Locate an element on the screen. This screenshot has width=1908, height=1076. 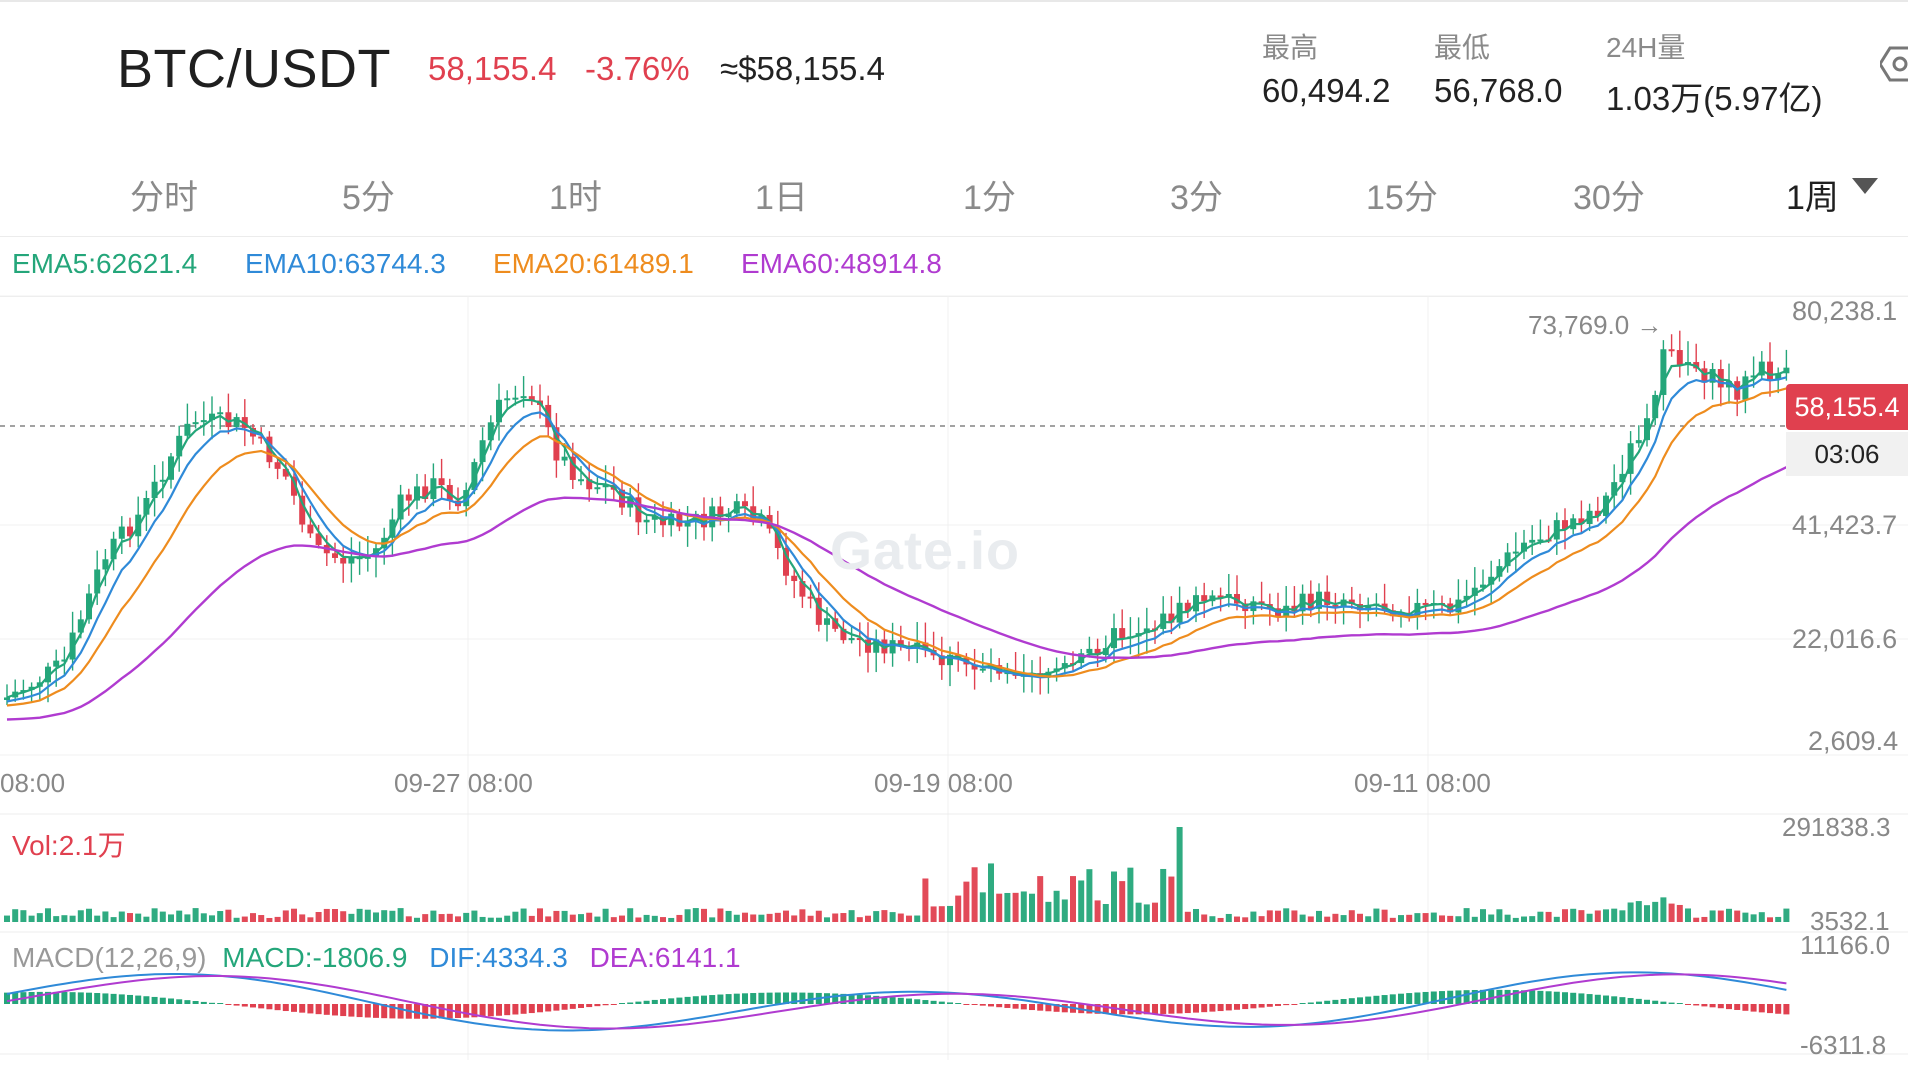
tab-timeline: 分时 is located at coordinates (164, 198).